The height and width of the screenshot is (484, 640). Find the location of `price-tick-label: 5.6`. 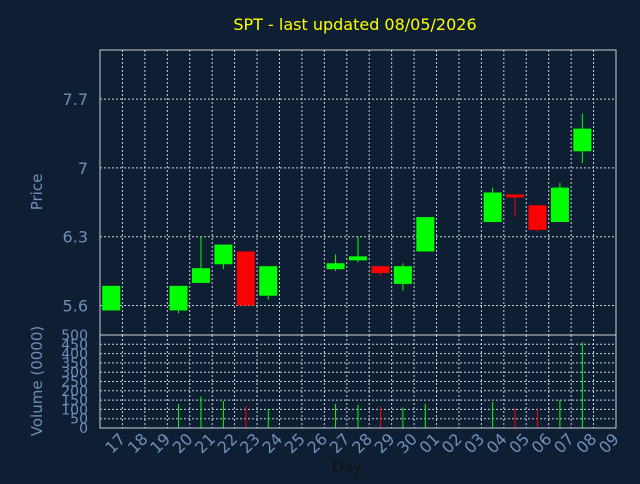

price-tick-label: 5.6 is located at coordinates (75, 306).